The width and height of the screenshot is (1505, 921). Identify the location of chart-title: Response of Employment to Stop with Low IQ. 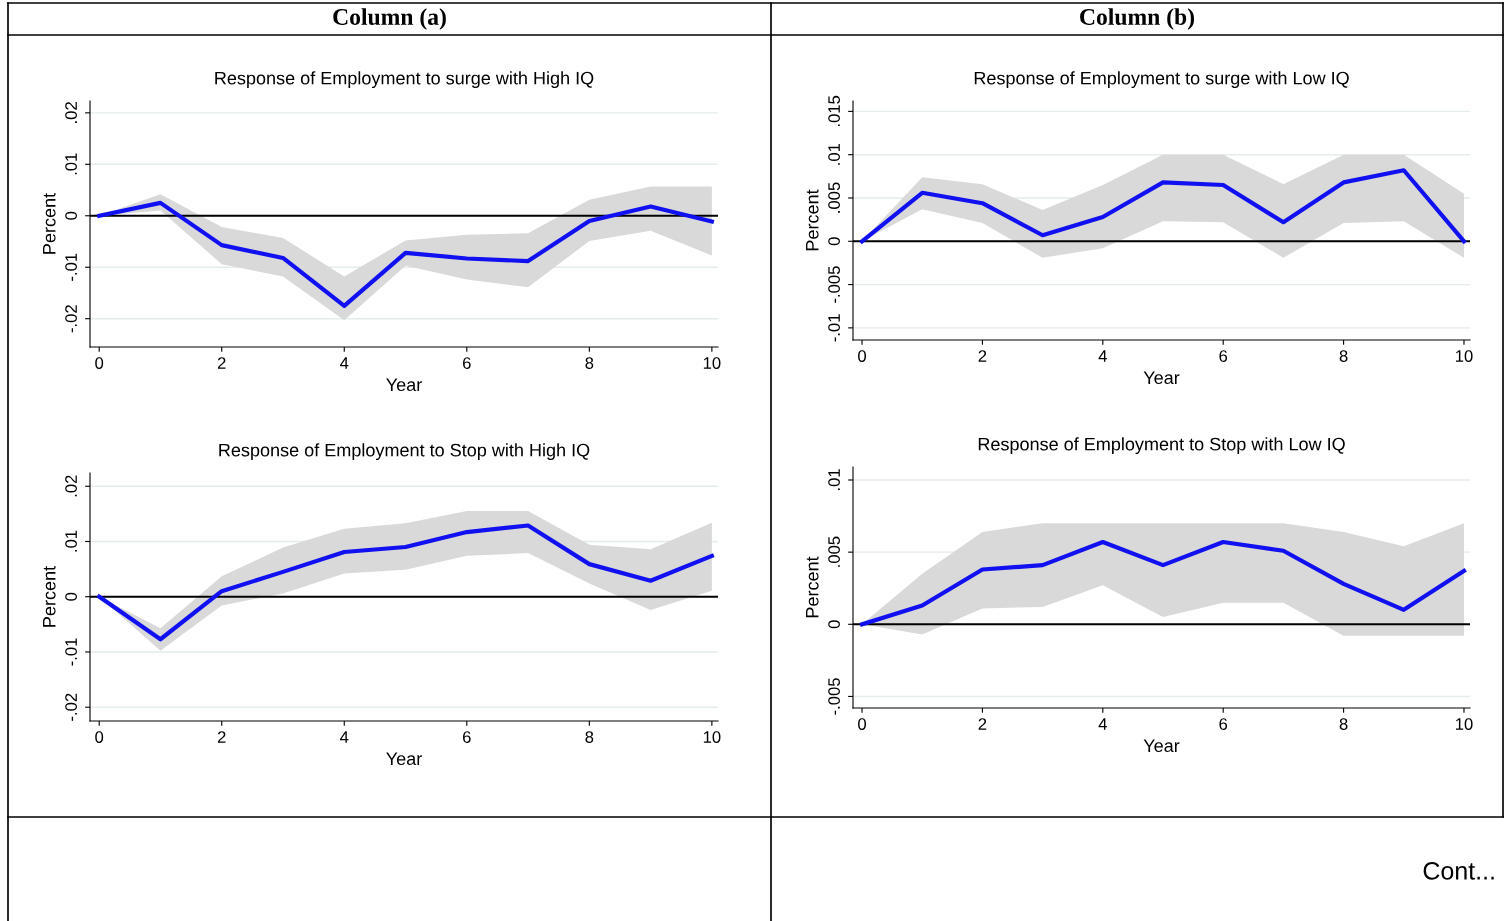
(1161, 446).